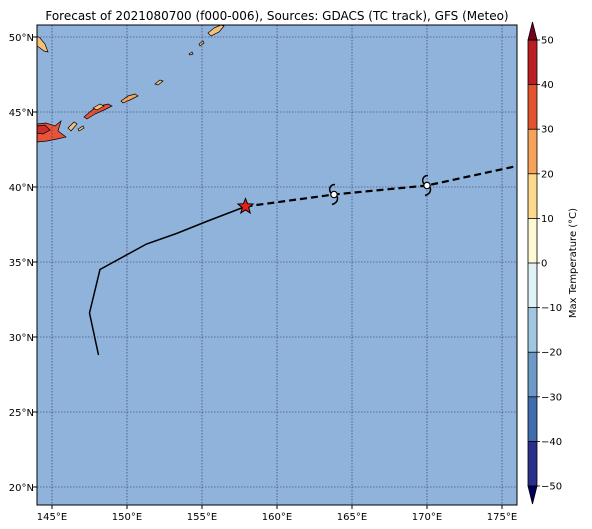  Describe the element at coordinates (21, 338) in the screenshot. I see `lat-tick-label: 30°N` at that location.